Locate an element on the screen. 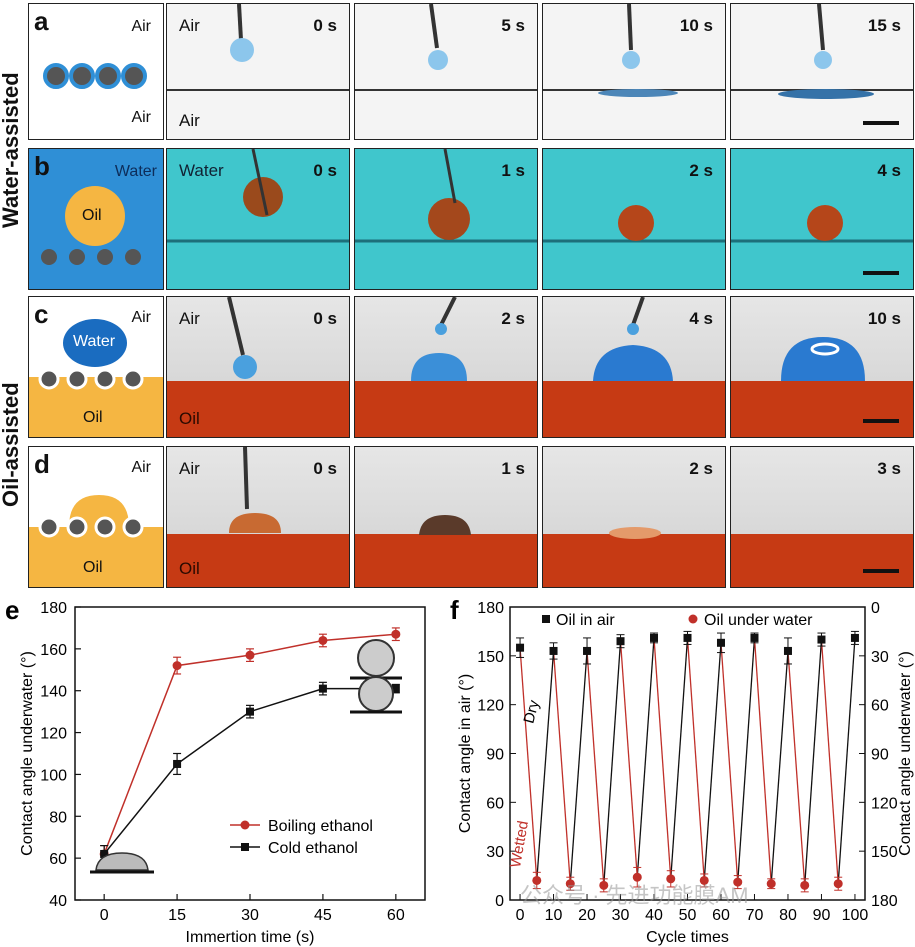  panel-d: d Air Oil Air Oil 0 s 1 s is located at coordinates (471, 517).